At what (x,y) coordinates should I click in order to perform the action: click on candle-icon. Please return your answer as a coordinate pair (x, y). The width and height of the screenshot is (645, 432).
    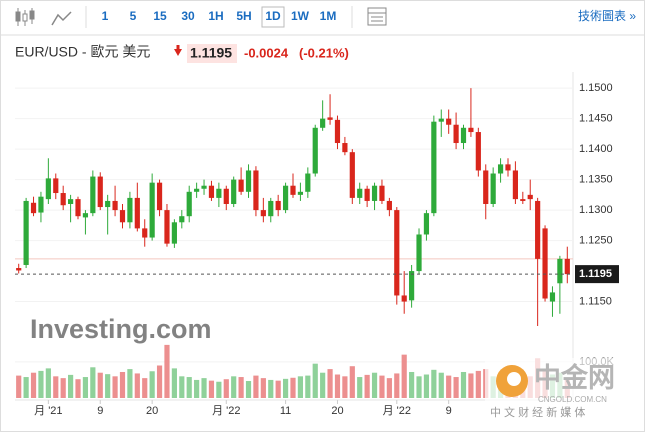
    Looking at the image, I should click on (25, 17).